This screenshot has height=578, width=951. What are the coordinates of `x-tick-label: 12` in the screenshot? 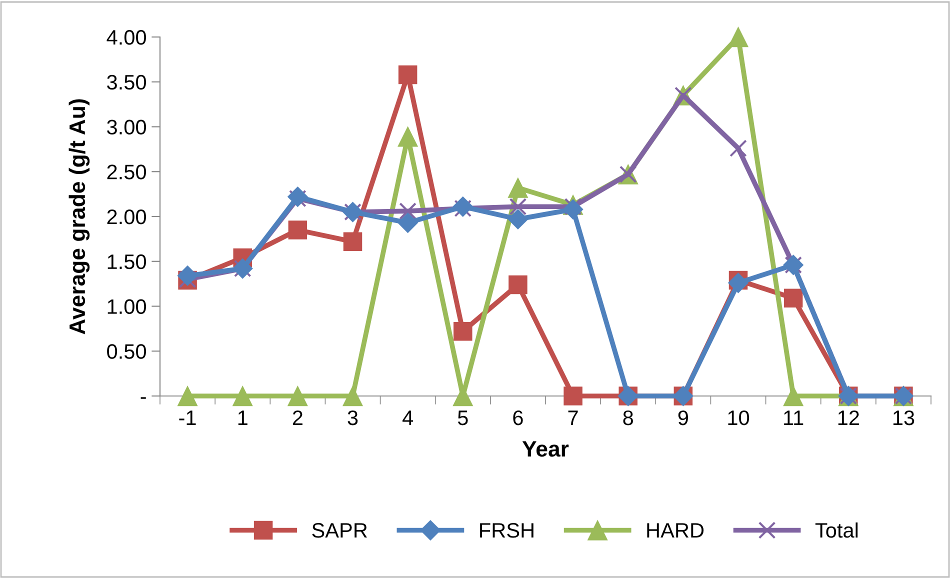 It's located at (848, 417).